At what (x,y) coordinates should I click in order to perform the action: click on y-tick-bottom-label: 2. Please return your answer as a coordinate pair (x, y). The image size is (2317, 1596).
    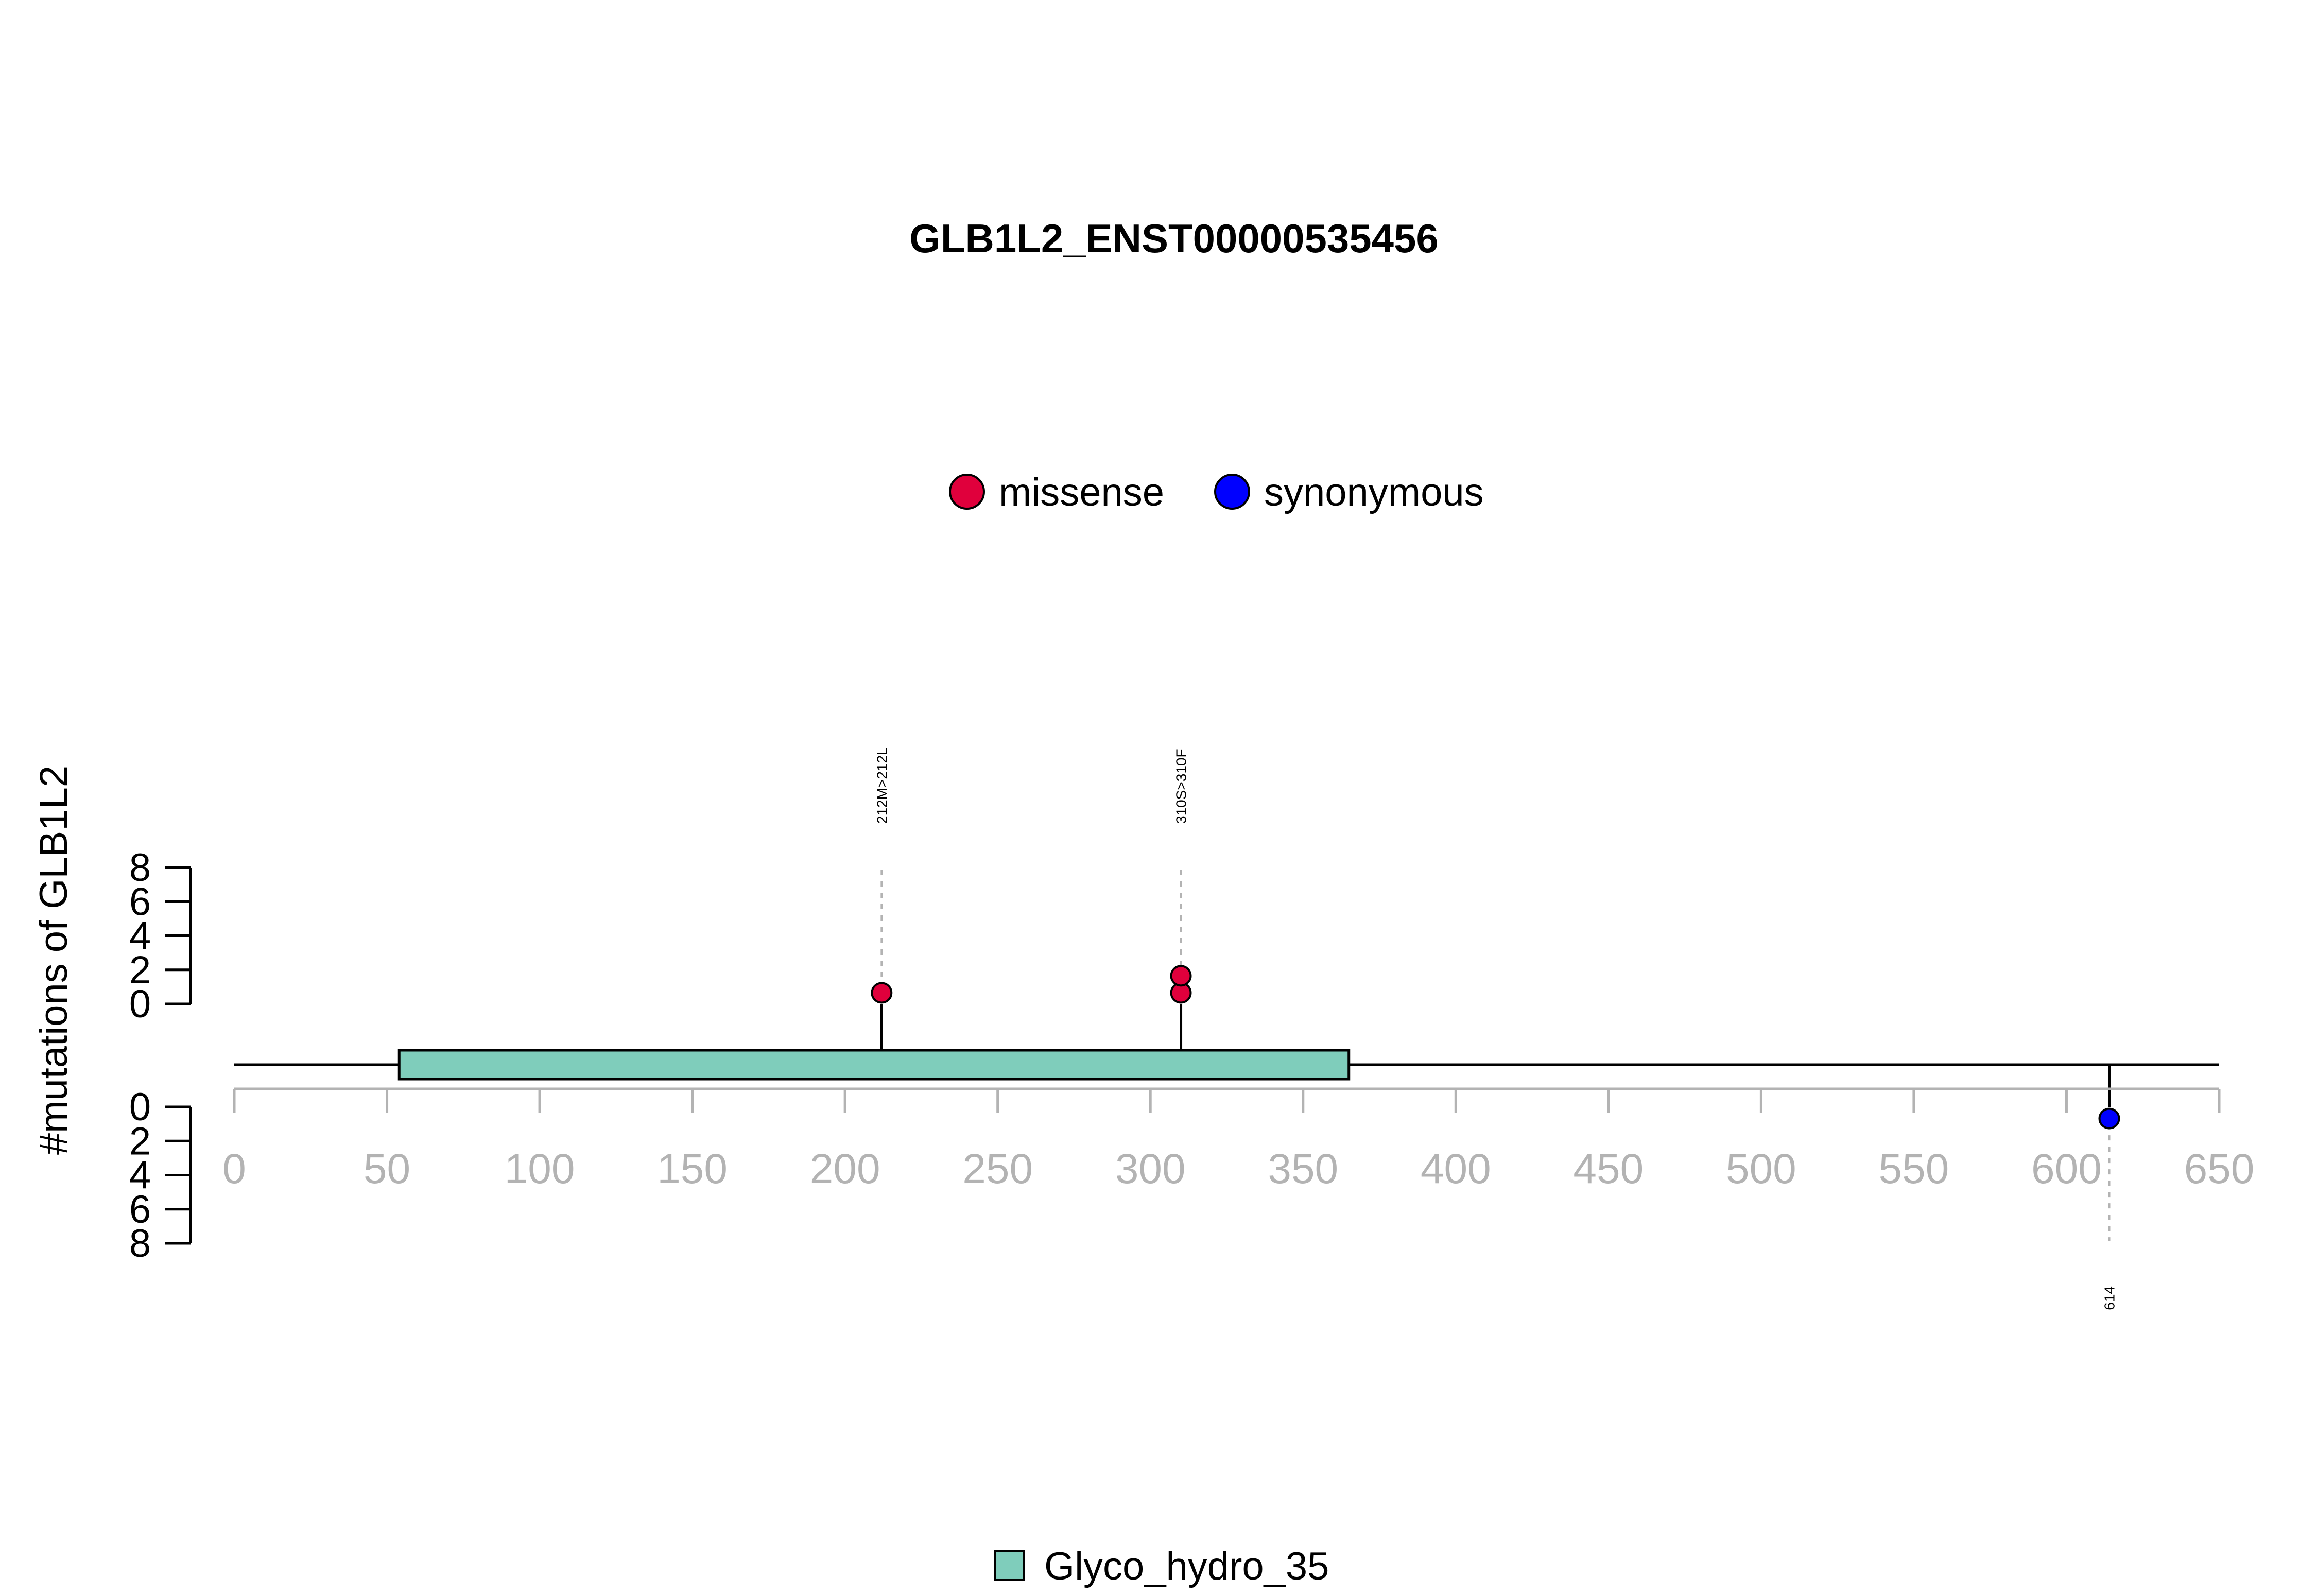
    Looking at the image, I should click on (140, 1141).